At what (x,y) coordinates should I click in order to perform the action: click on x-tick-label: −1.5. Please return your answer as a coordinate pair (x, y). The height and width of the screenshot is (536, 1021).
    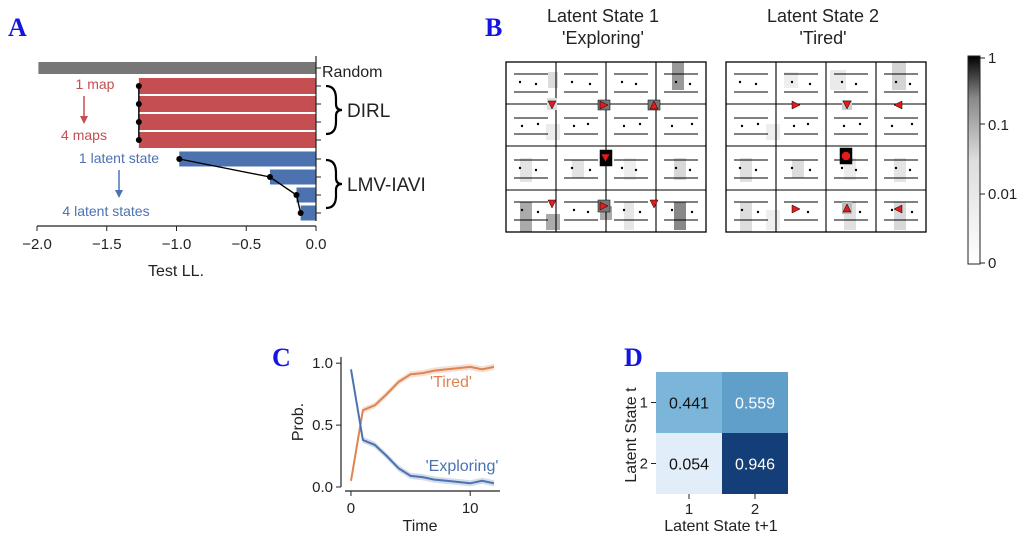
    Looking at the image, I should click on (107, 244).